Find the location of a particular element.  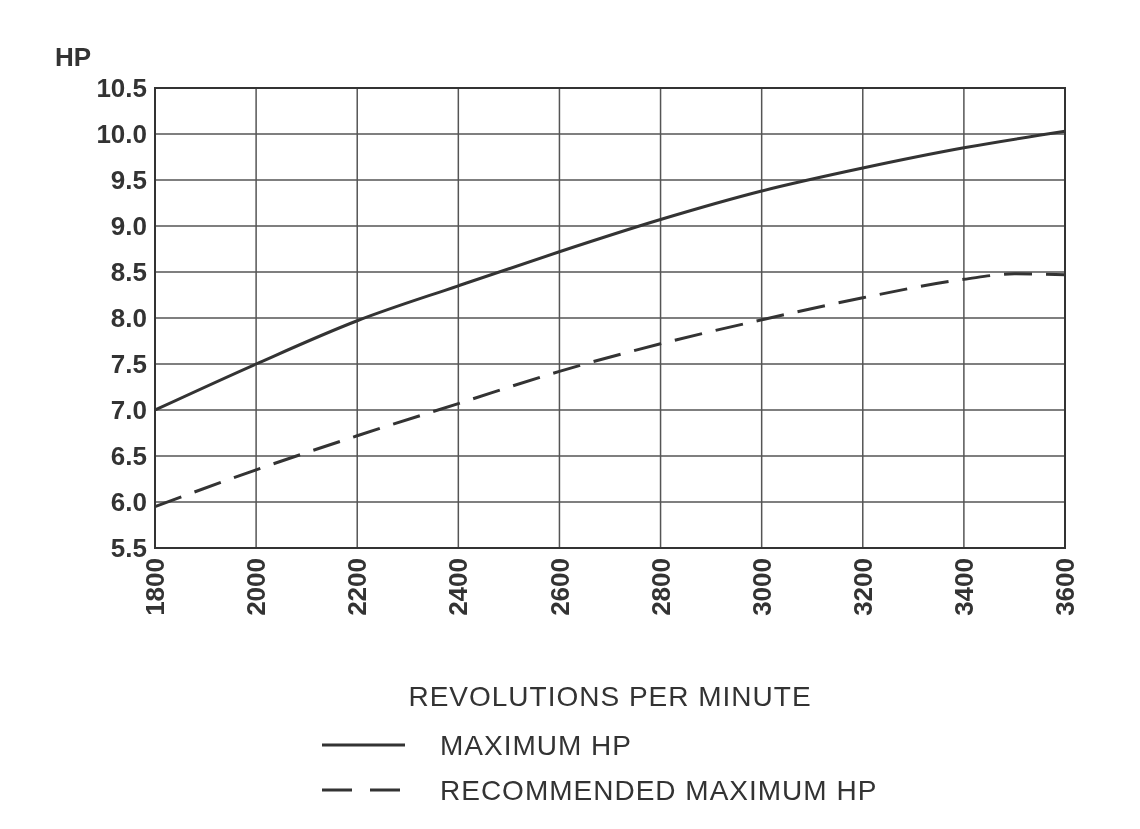

x-tick-label: 2200 is located at coordinates (357, 587).